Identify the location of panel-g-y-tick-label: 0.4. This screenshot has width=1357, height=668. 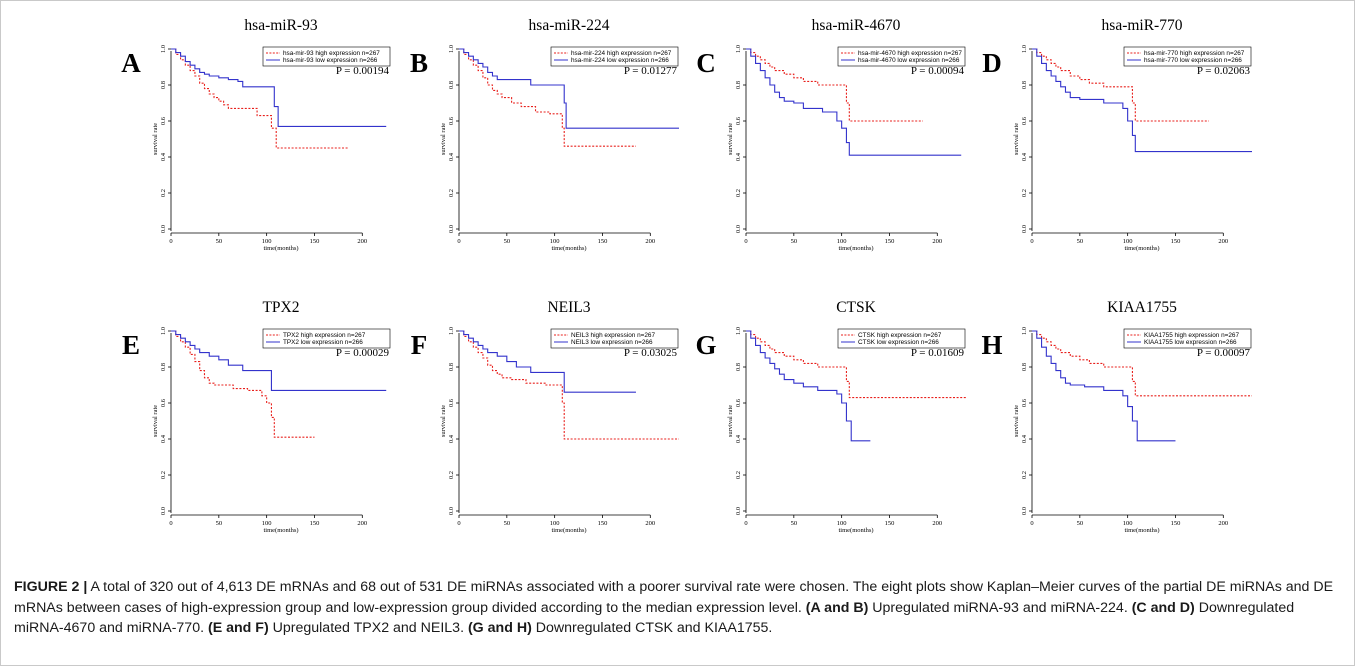
(738, 438).